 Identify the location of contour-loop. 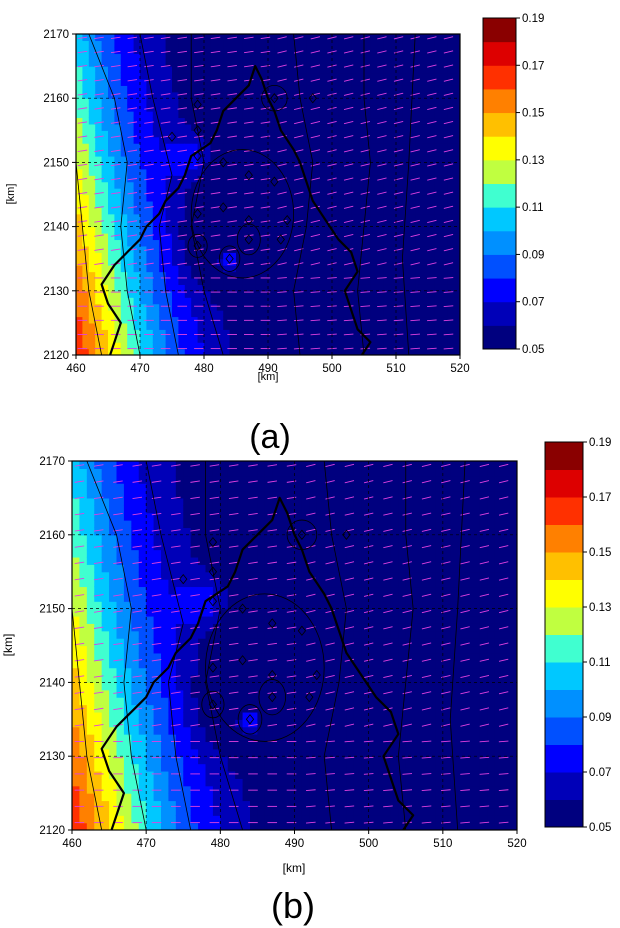
(229, 258).